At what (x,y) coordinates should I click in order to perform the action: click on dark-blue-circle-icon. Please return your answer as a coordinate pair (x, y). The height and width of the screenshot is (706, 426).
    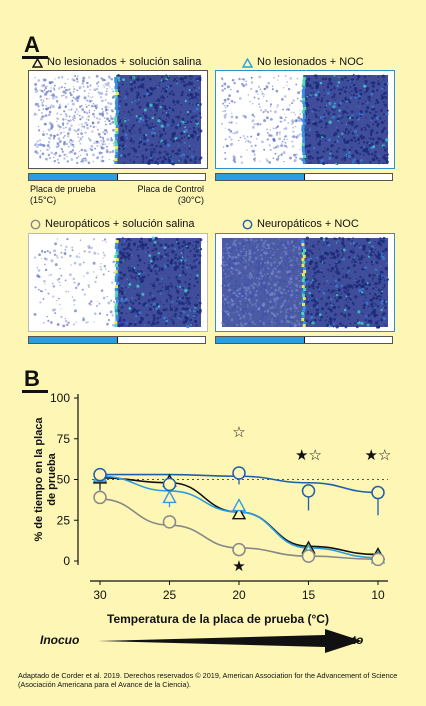
    Looking at the image, I should click on (247, 224).